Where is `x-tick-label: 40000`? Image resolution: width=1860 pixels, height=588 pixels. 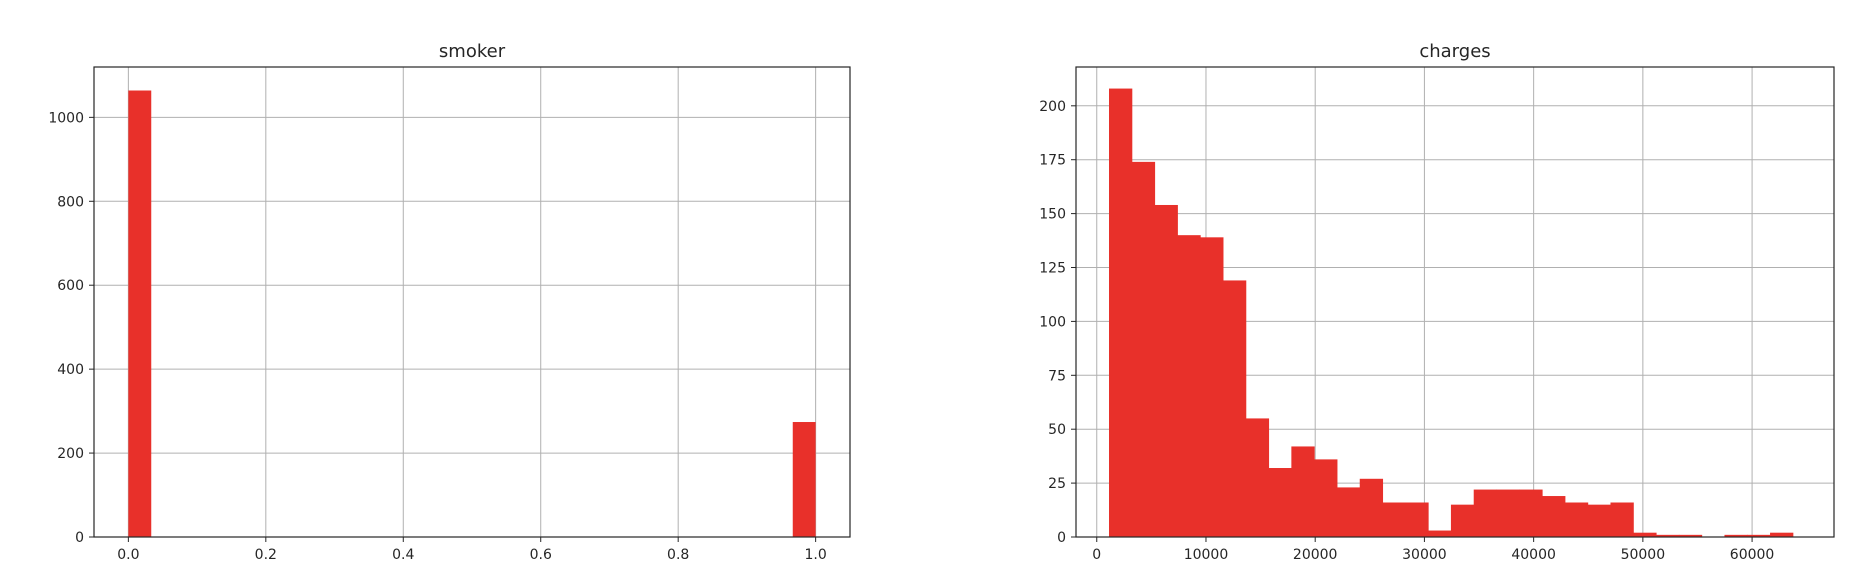
x-tick-label: 40000 is located at coordinates (1533, 555).